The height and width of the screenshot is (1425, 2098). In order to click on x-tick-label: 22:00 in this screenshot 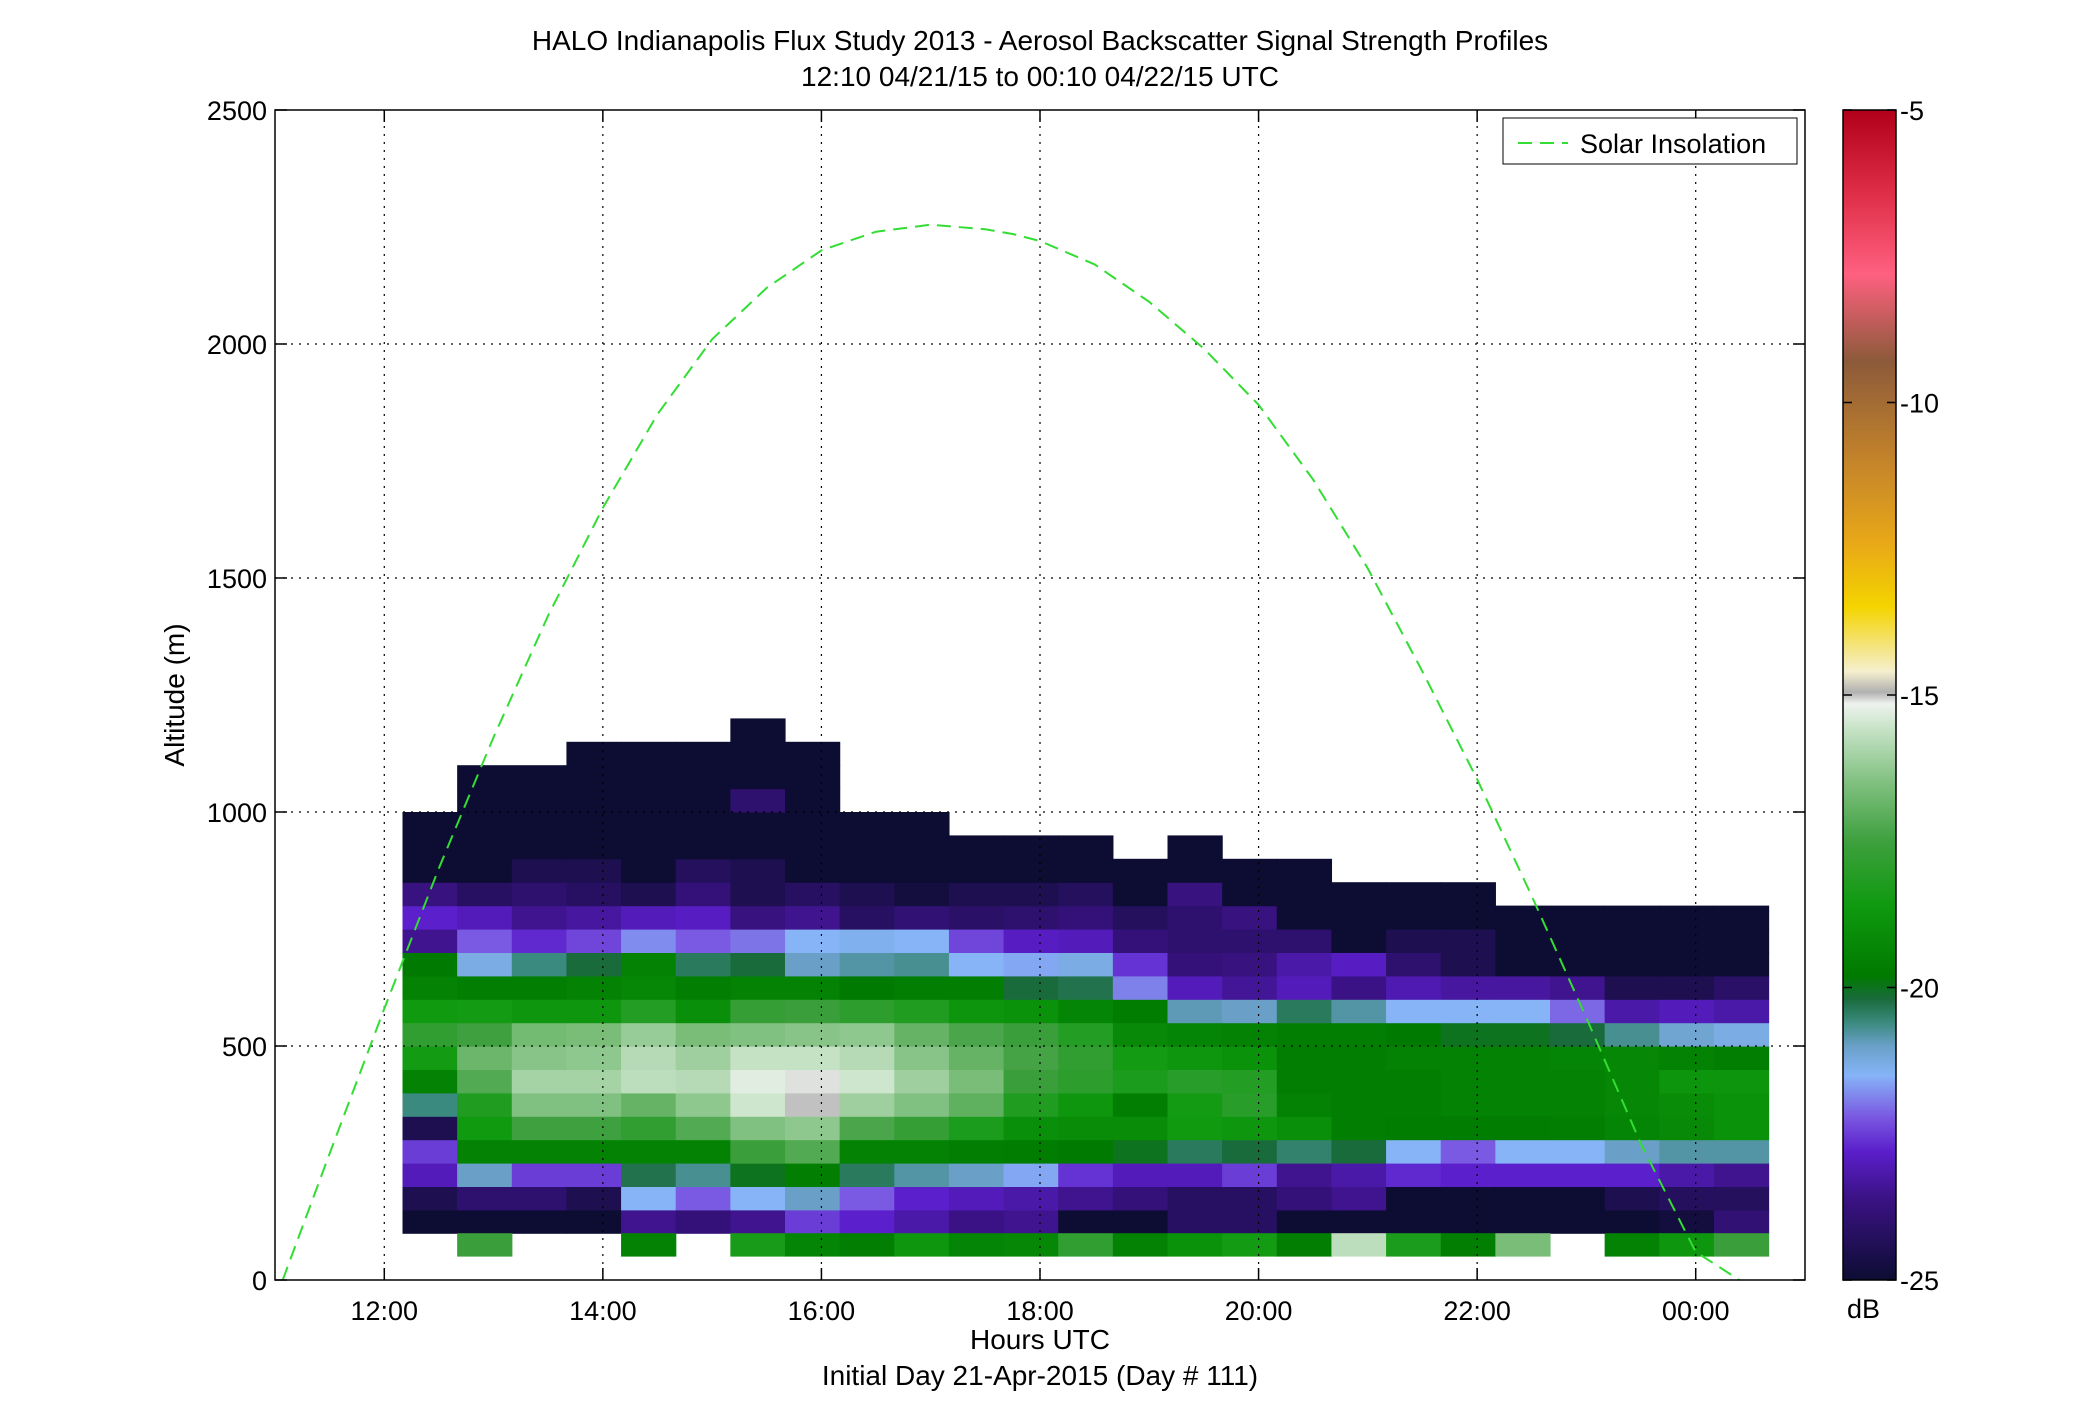, I will do `click(1477, 1311)`.